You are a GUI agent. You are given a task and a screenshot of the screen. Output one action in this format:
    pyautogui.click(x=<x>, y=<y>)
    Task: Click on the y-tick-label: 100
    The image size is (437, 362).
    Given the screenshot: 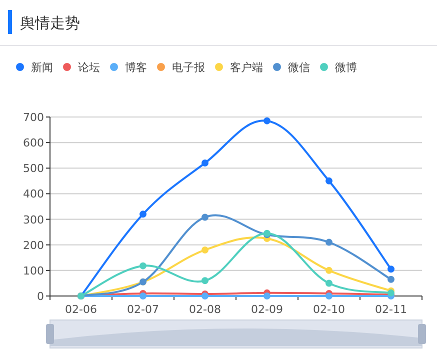 What is the action you would take?
    pyautogui.click(x=33, y=271)
    